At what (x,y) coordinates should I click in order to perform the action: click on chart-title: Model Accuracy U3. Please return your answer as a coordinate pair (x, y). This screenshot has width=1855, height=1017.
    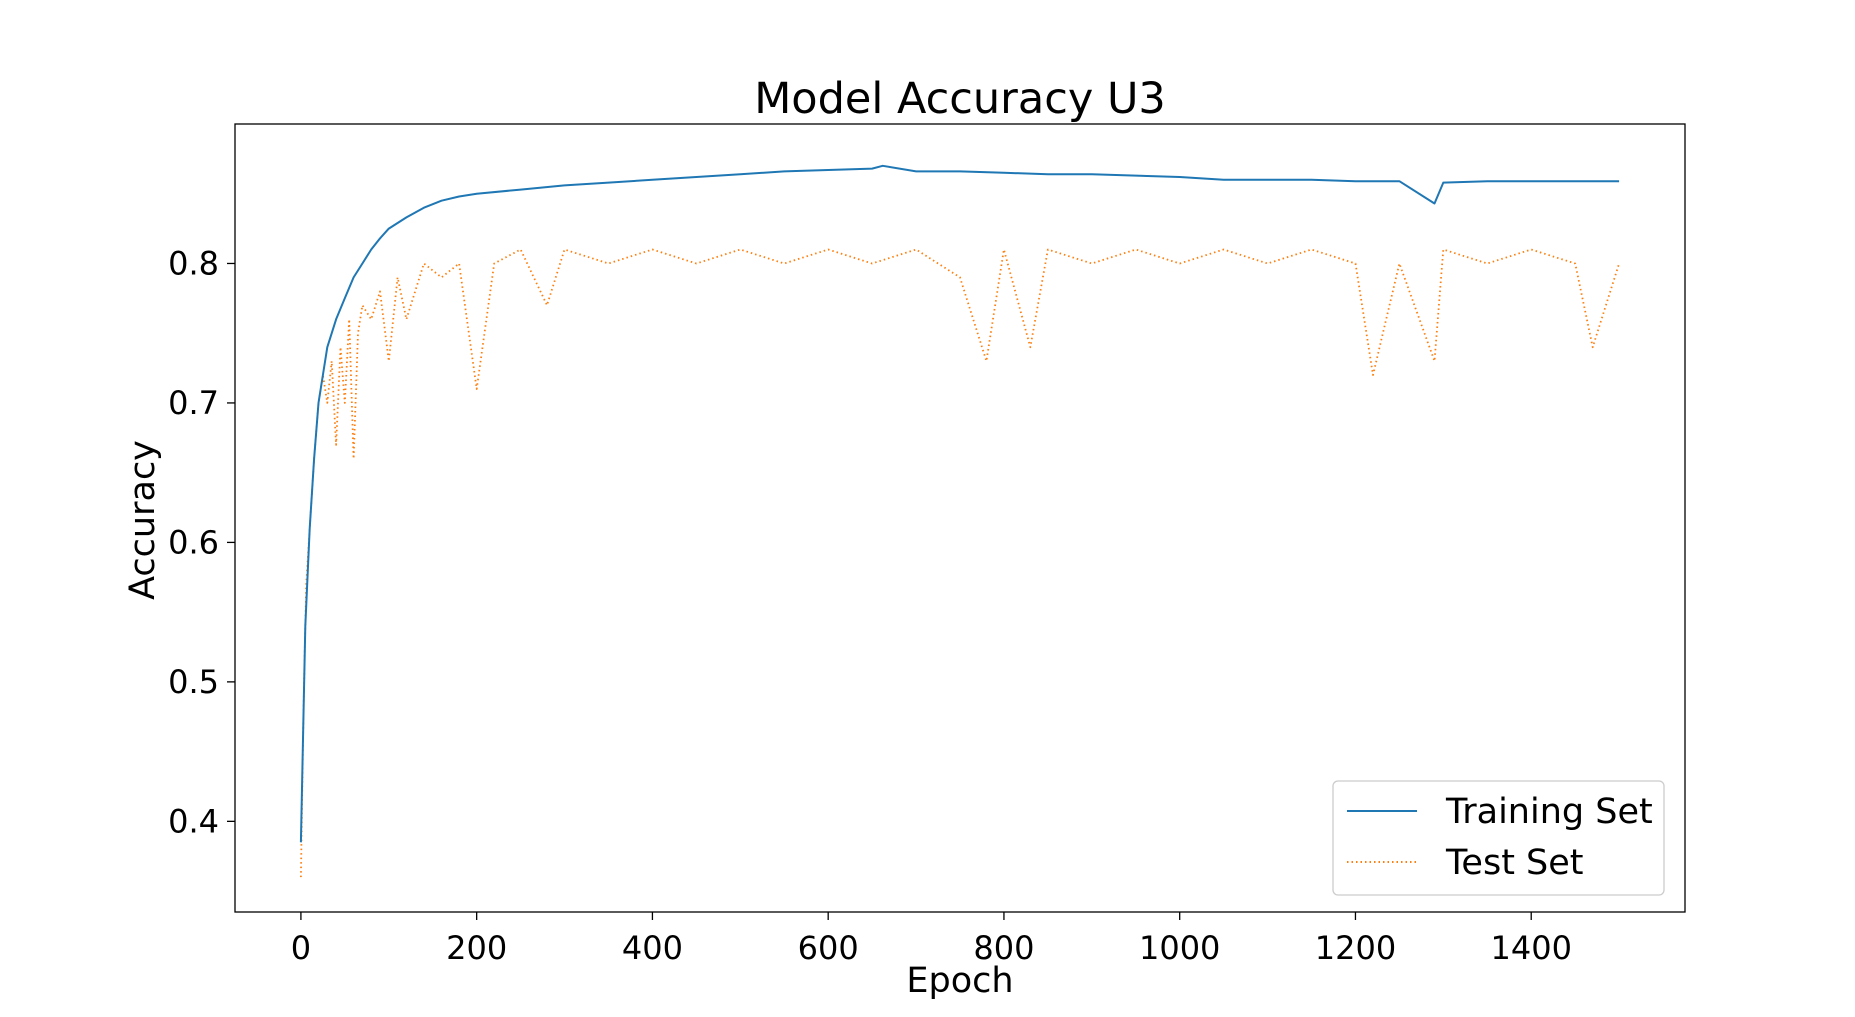
    Looking at the image, I should click on (960, 99).